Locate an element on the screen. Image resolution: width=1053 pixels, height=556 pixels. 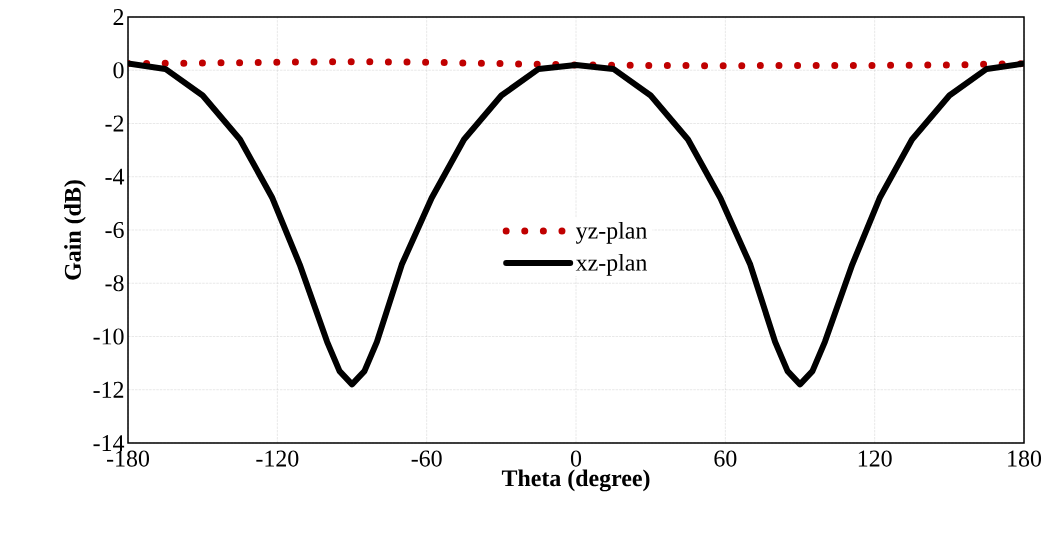
y-tick-label: -2 is located at coordinates (114, 123).